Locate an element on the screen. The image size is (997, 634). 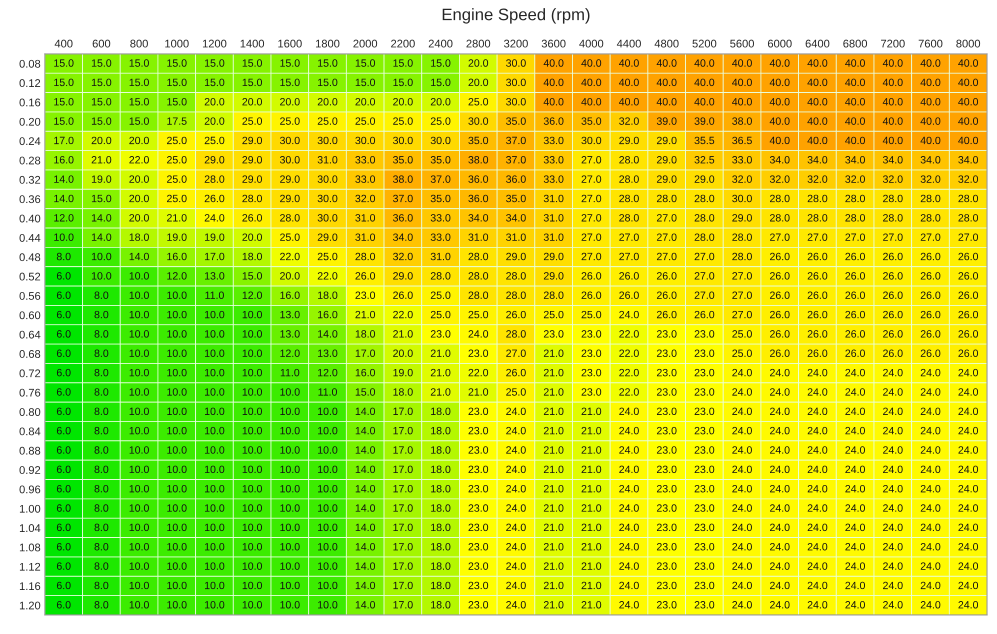
y-tick-label: 0.56 is located at coordinates (30, 296).